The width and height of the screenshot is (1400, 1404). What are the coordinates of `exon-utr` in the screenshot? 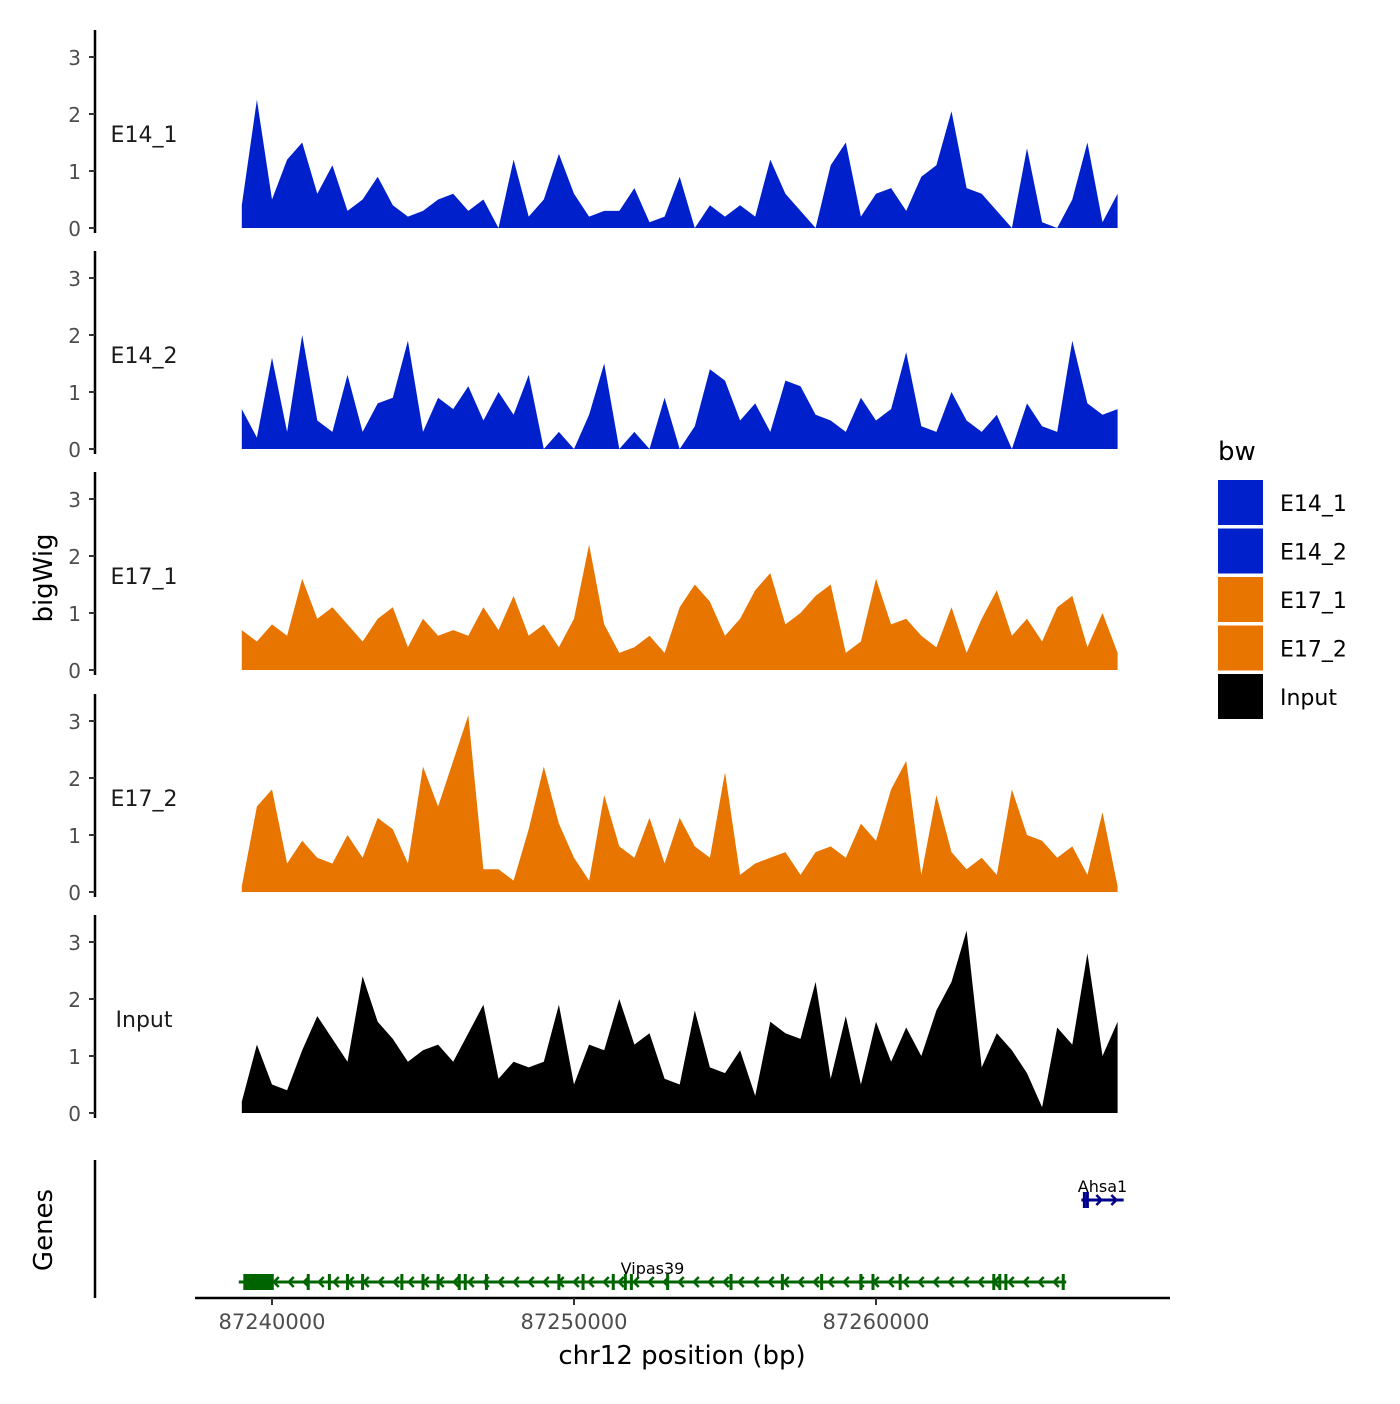 It's located at (259, 1282).